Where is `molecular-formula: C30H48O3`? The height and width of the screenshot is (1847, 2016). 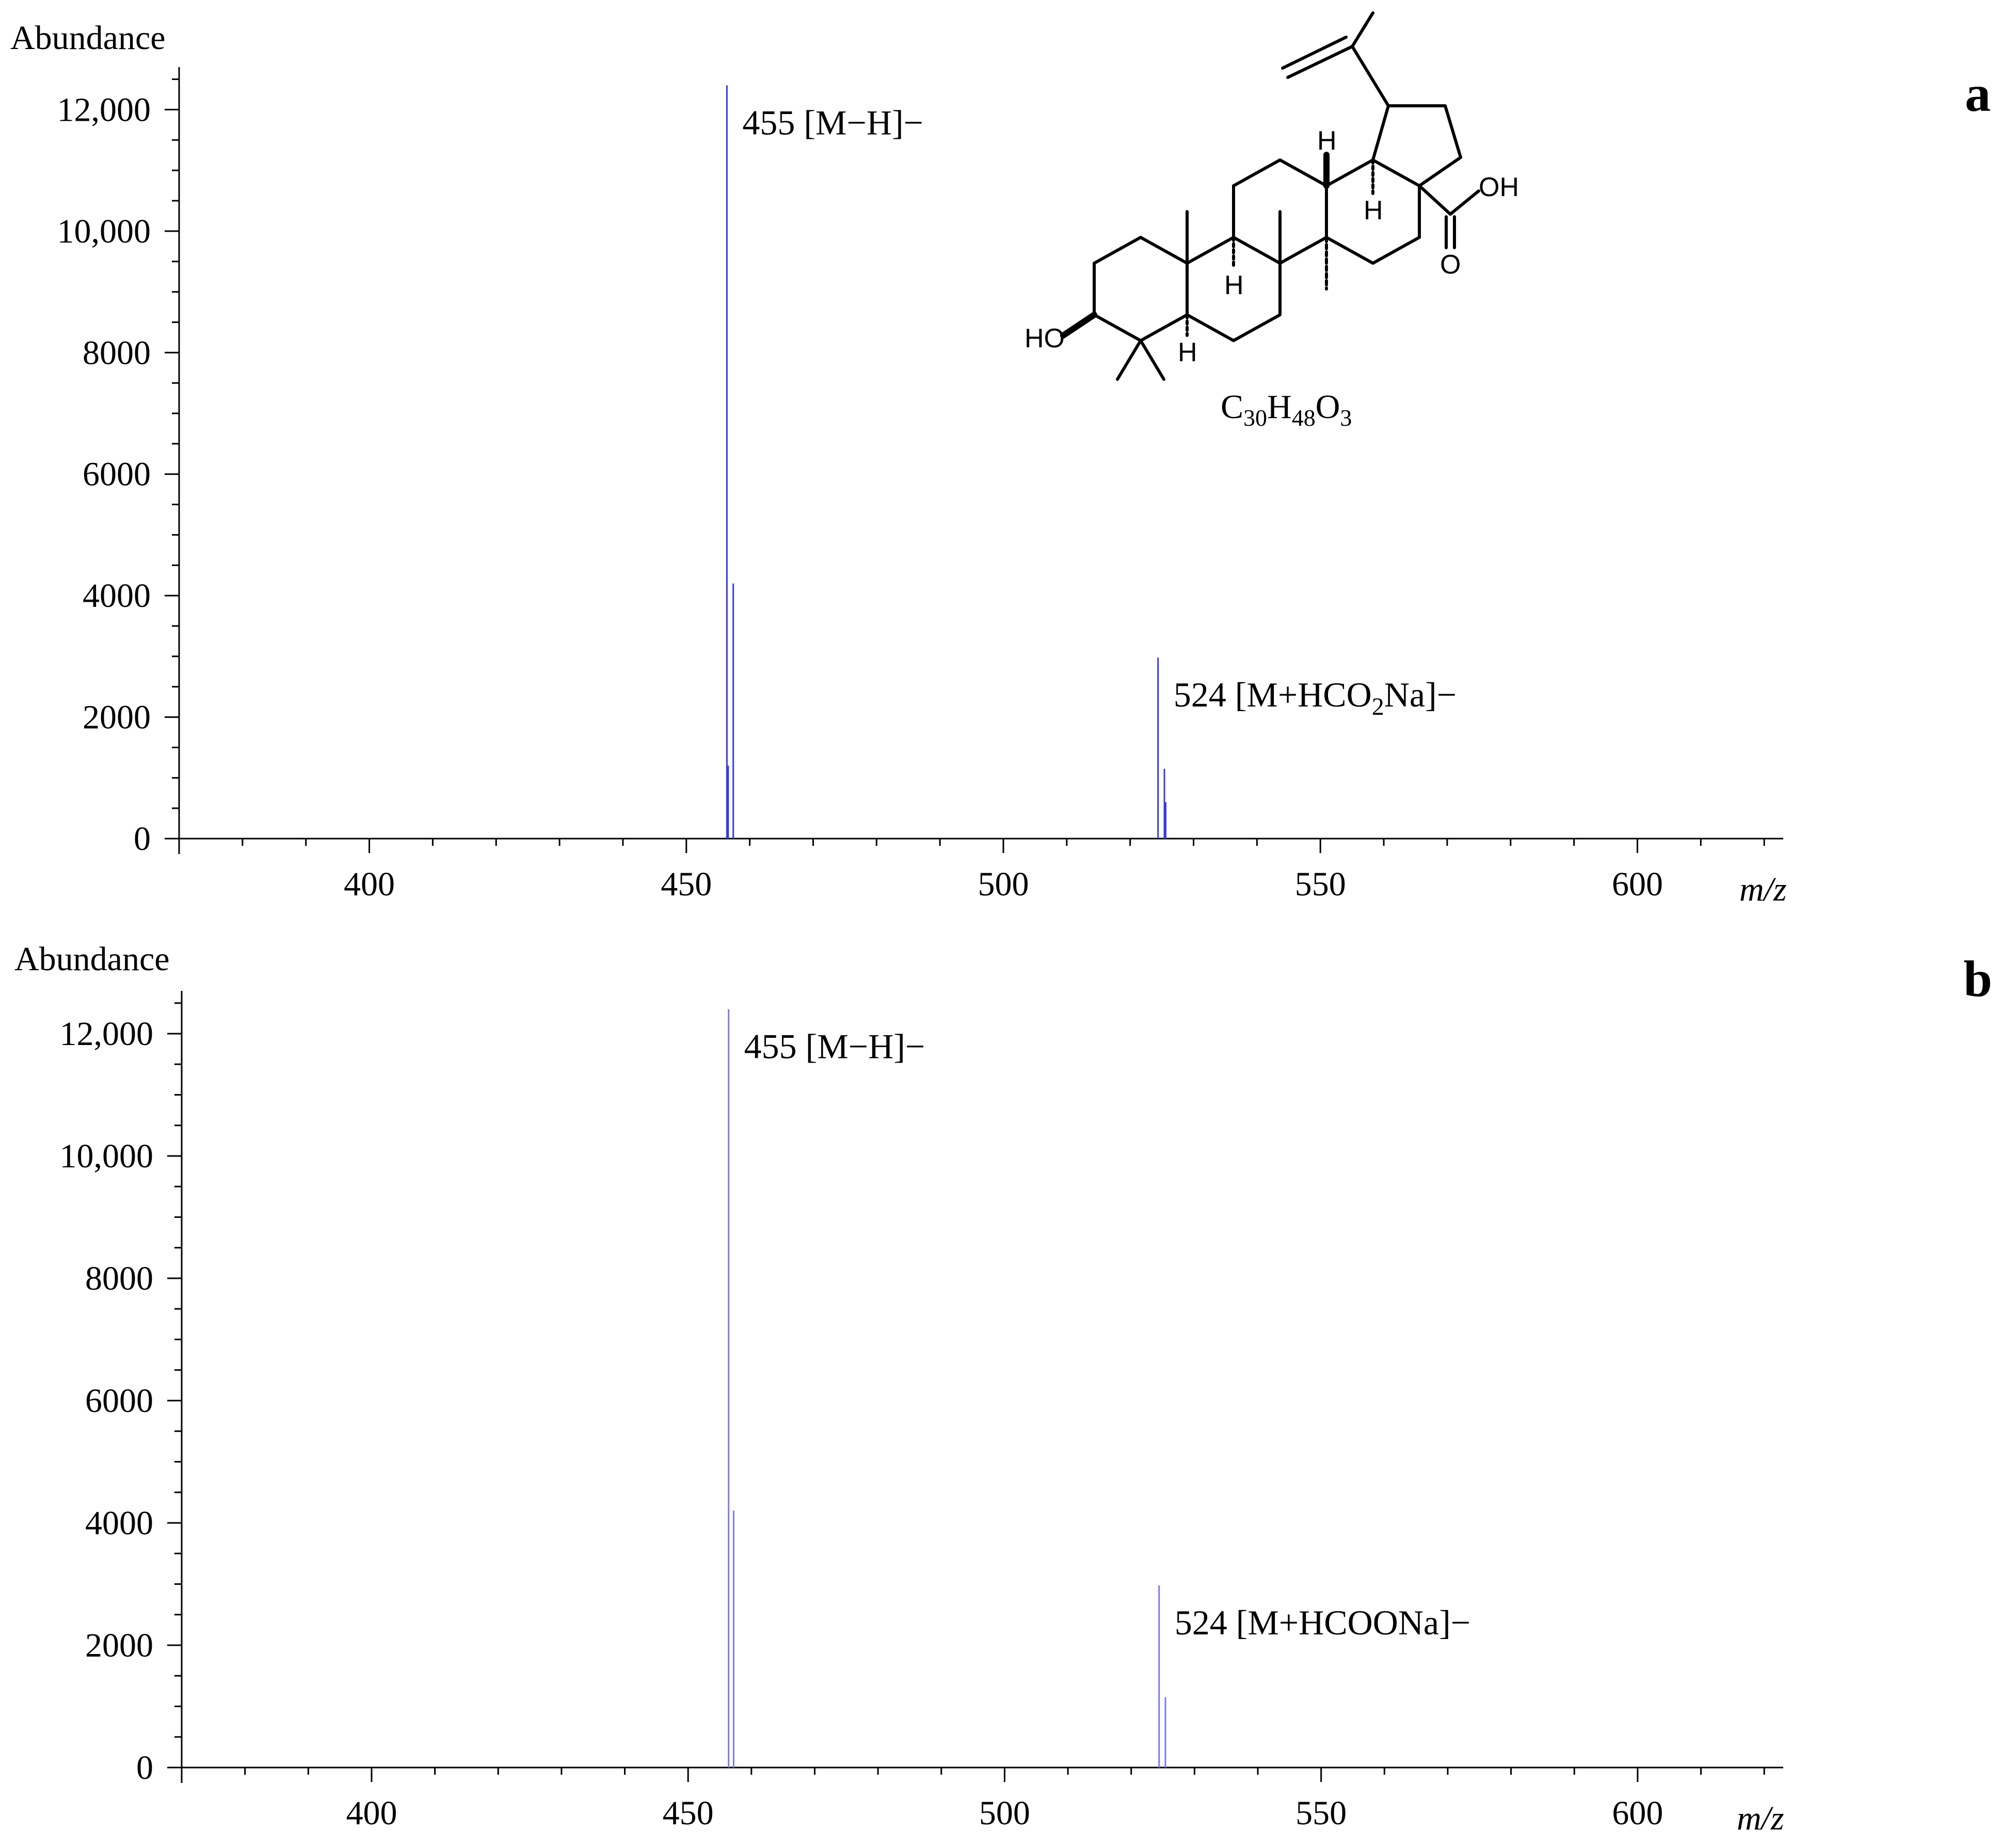 molecular-formula: C30H48O3 is located at coordinates (1286, 409).